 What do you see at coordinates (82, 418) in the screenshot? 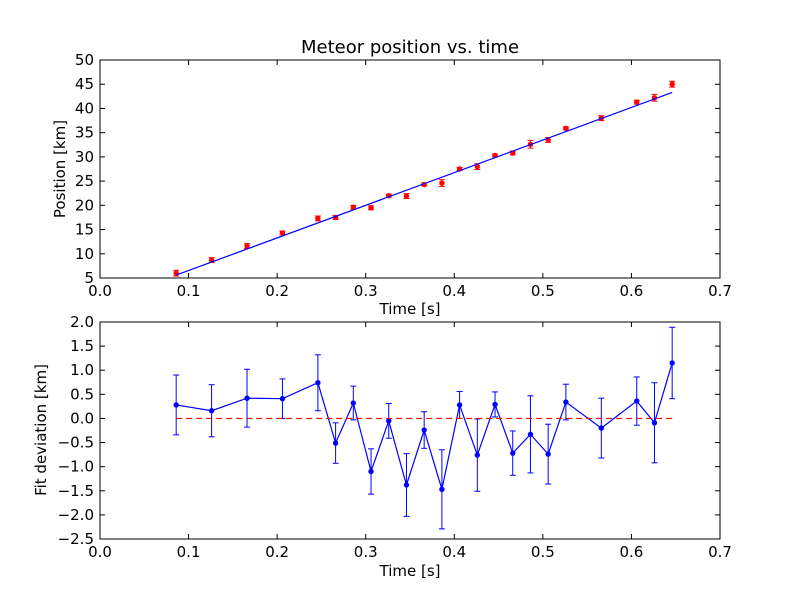
I see `bottom-y-tick-label: 0.0` at bounding box center [82, 418].